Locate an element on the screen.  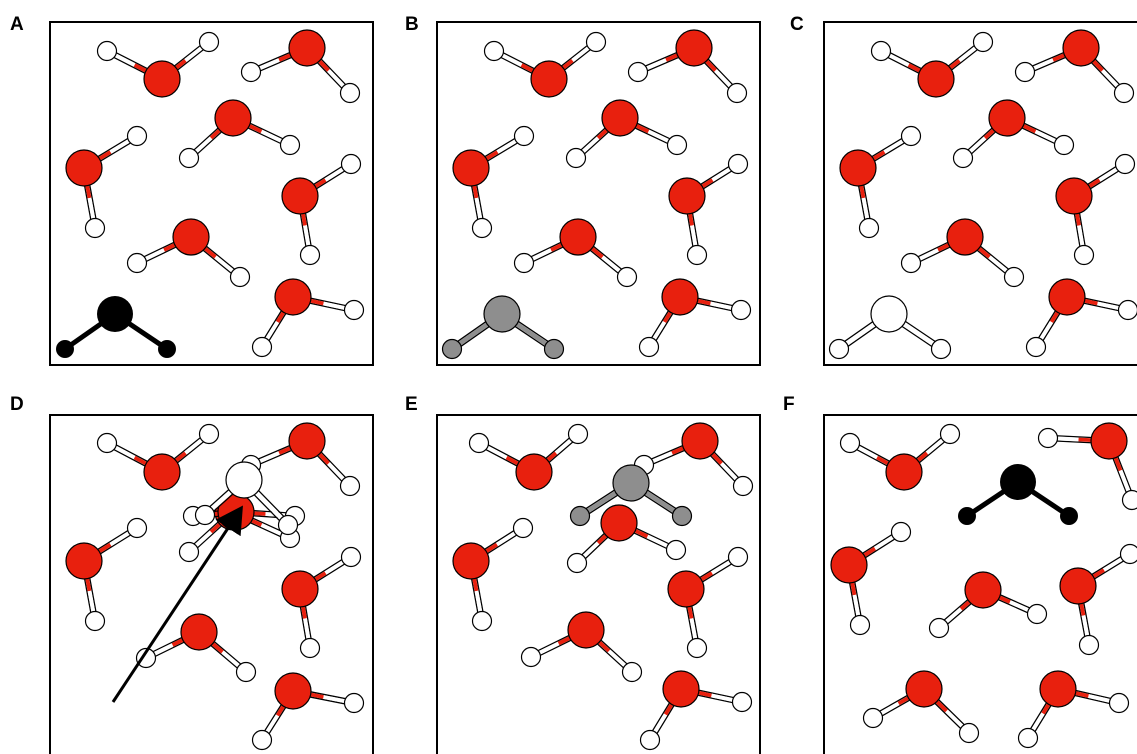
panel-frame-c is located at coordinates (980, 193).